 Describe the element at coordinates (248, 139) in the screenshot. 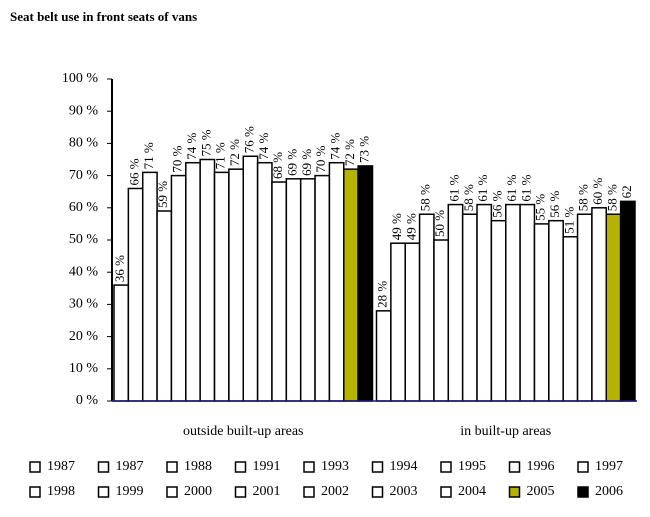

I see `data-label: 76 %` at that location.